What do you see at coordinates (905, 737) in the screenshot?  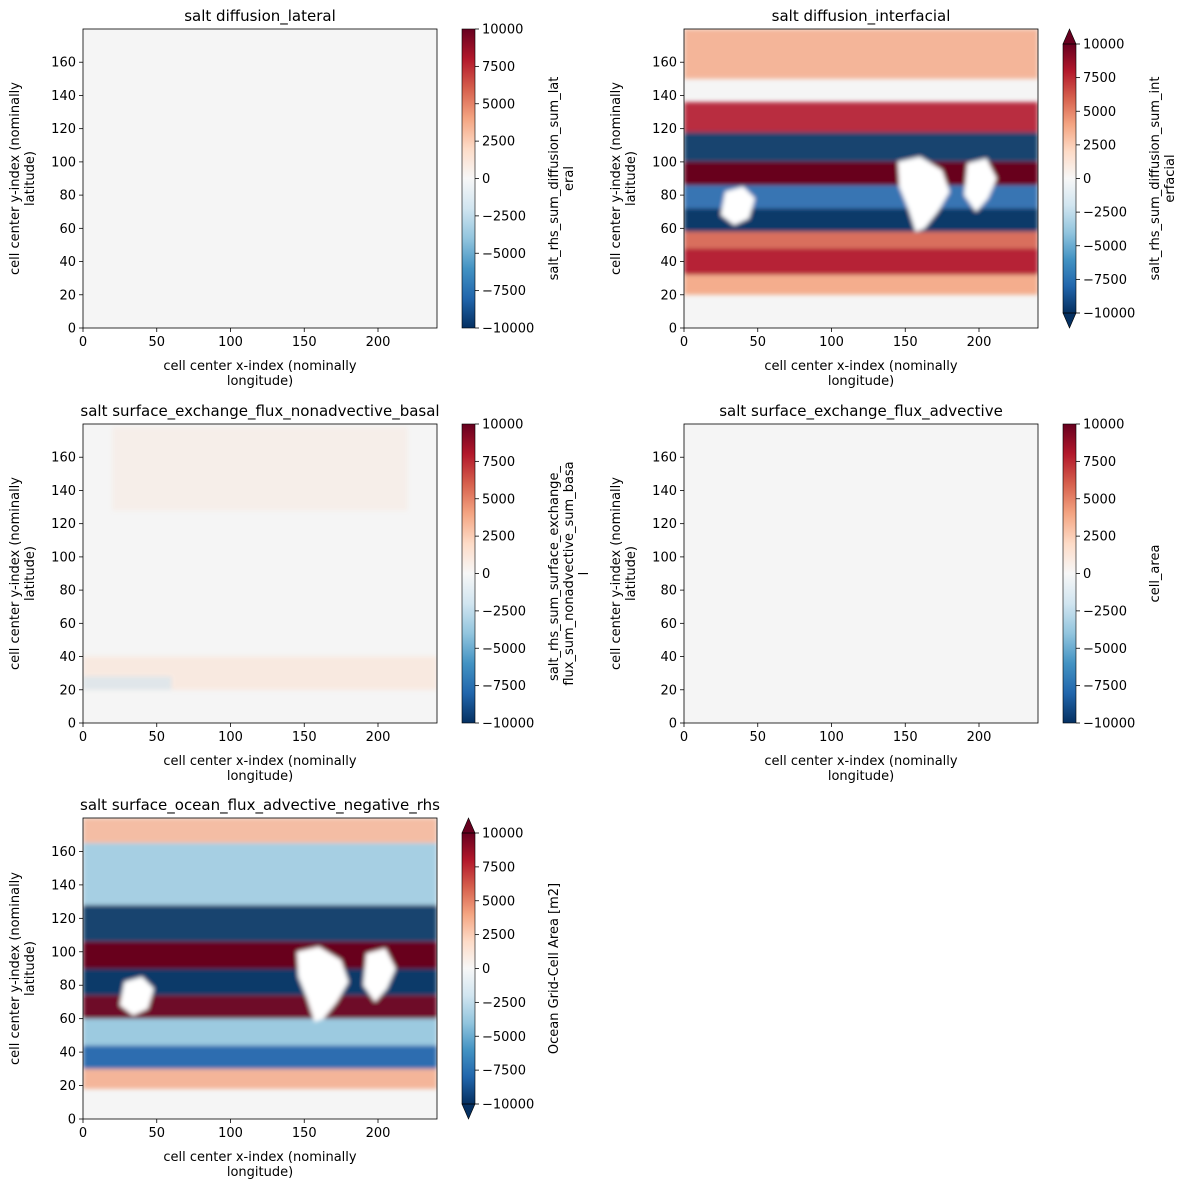 I see `x-tick-label: 150` at bounding box center [905, 737].